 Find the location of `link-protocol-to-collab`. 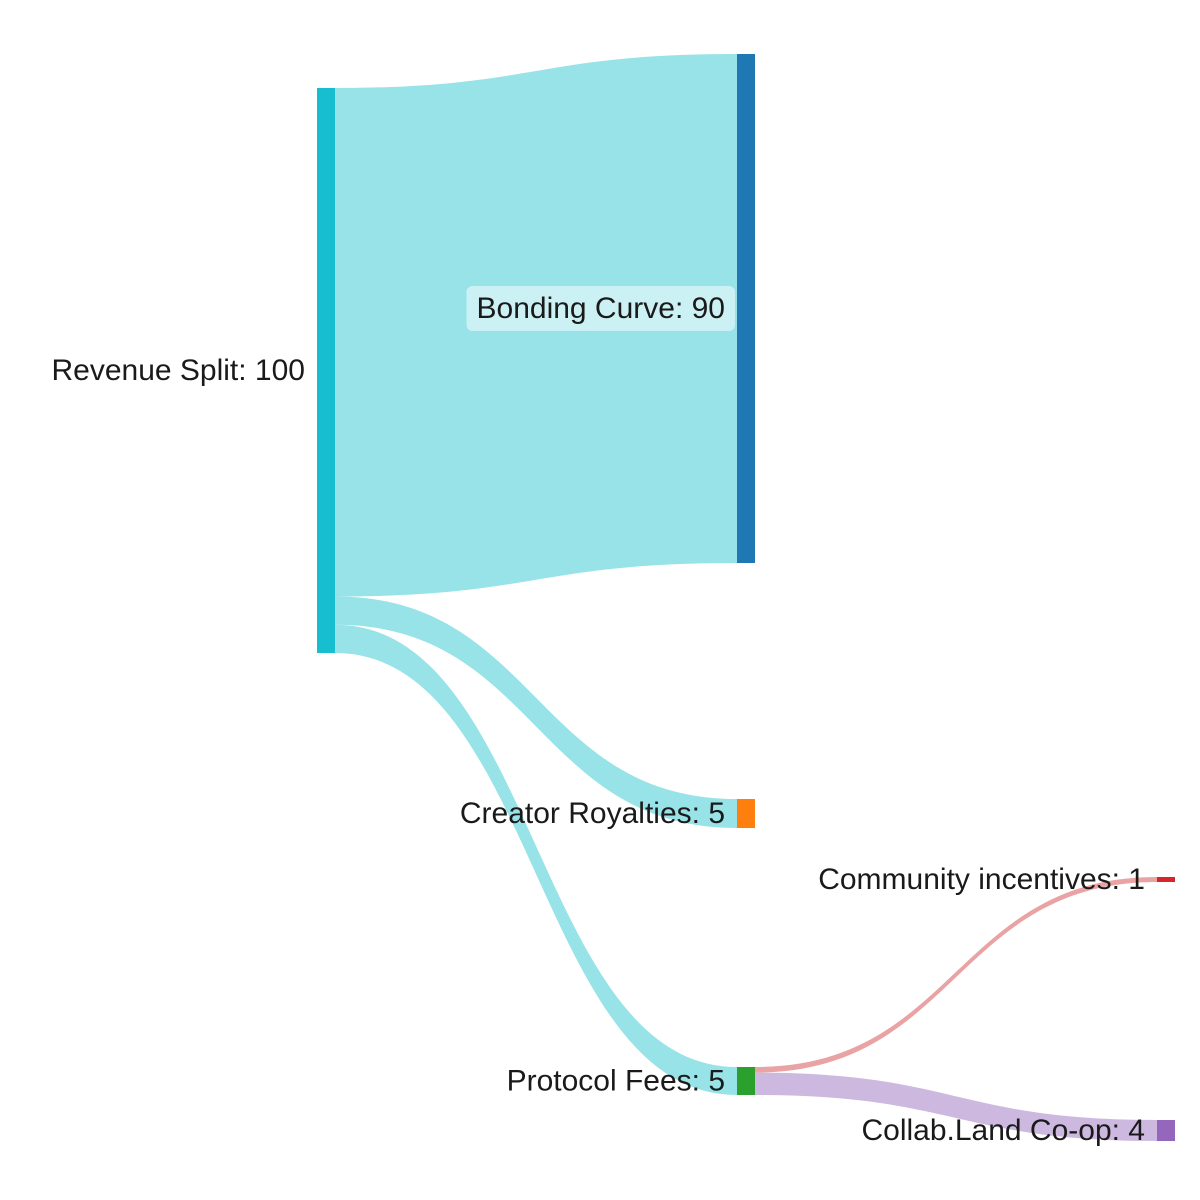

link-protocol-to-collab is located at coordinates (956, 1106).